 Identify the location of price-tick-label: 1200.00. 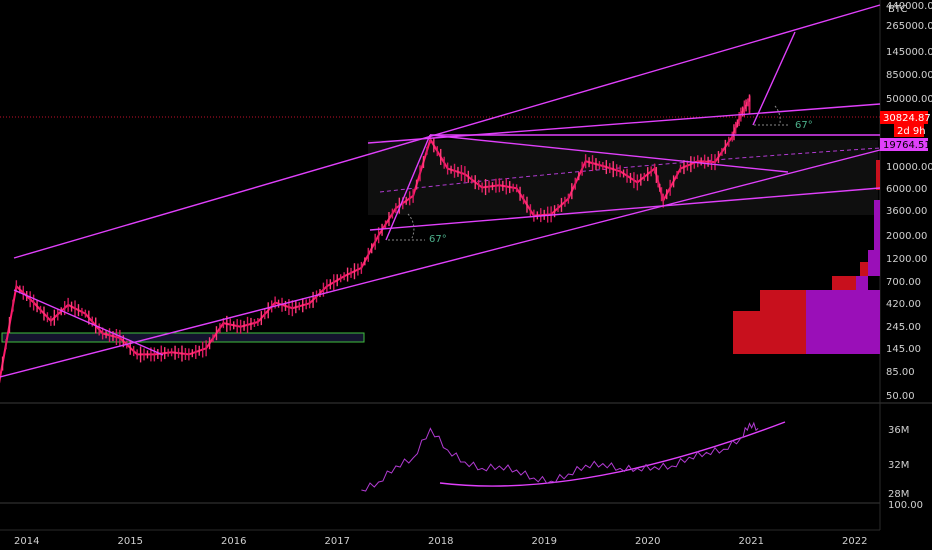
(906, 259).